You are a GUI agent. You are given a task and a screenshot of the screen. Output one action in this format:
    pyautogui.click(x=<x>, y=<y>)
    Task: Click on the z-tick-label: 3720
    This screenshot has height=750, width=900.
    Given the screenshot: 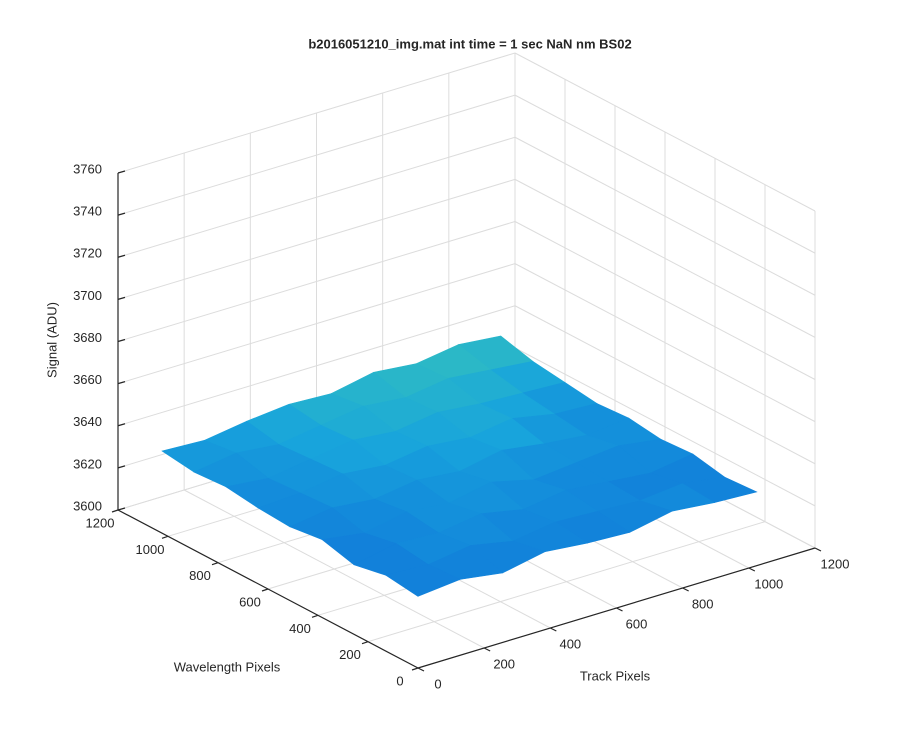 What is the action you would take?
    pyautogui.click(x=87, y=253)
    